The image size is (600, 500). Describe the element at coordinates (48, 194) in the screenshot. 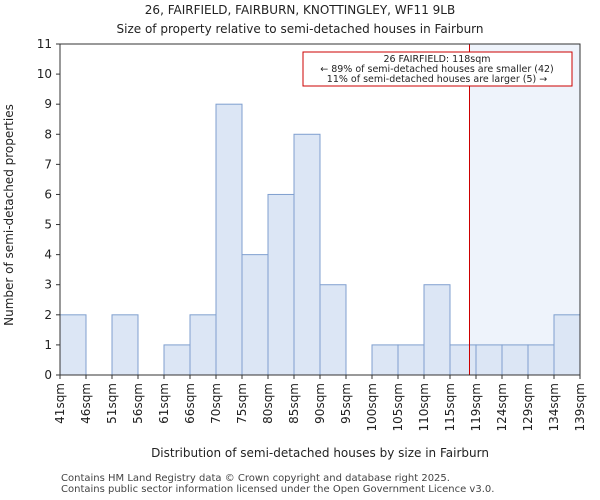

I see `y-tick-label: 6` at that location.